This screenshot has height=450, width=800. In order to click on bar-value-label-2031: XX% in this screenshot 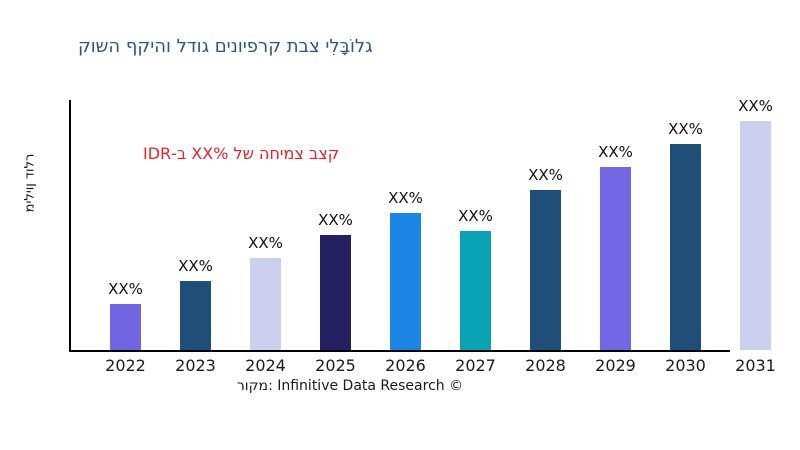, I will do `click(755, 106)`.